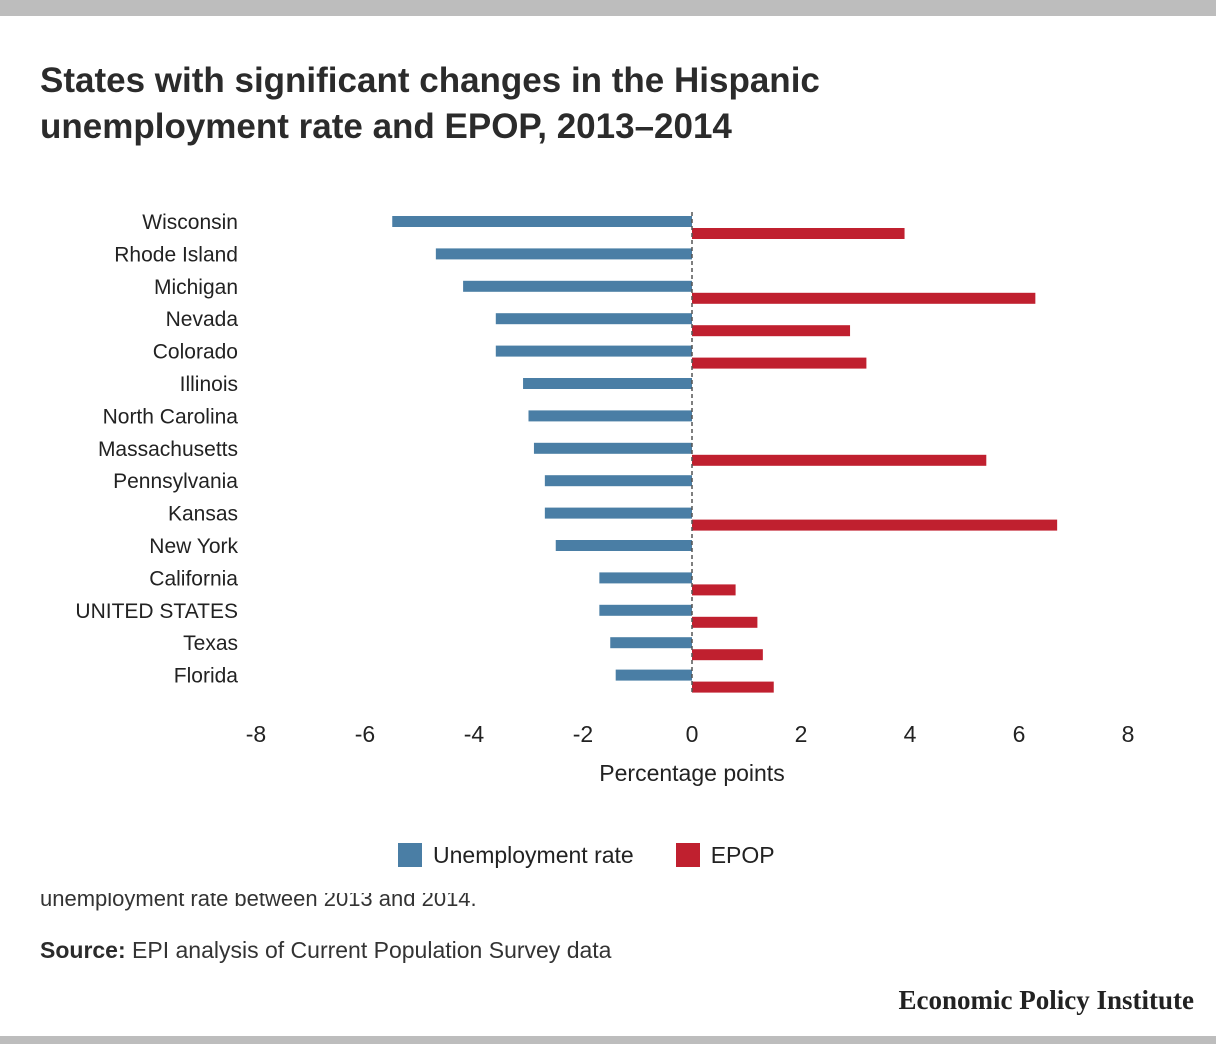 The width and height of the screenshot is (1216, 1044). I want to click on top-border, so click(608, 8).